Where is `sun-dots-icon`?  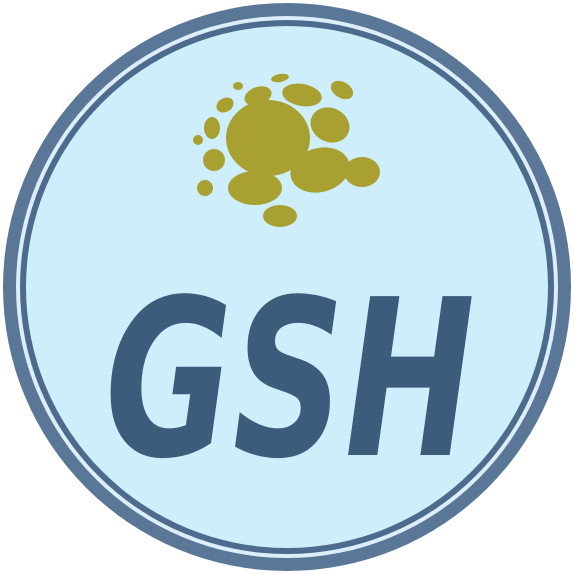
sun-dots-icon is located at coordinates (286, 150).